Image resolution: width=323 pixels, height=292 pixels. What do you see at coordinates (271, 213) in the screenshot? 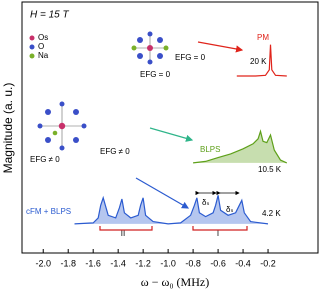
I see `annotation: 4.2 K` at bounding box center [271, 213].